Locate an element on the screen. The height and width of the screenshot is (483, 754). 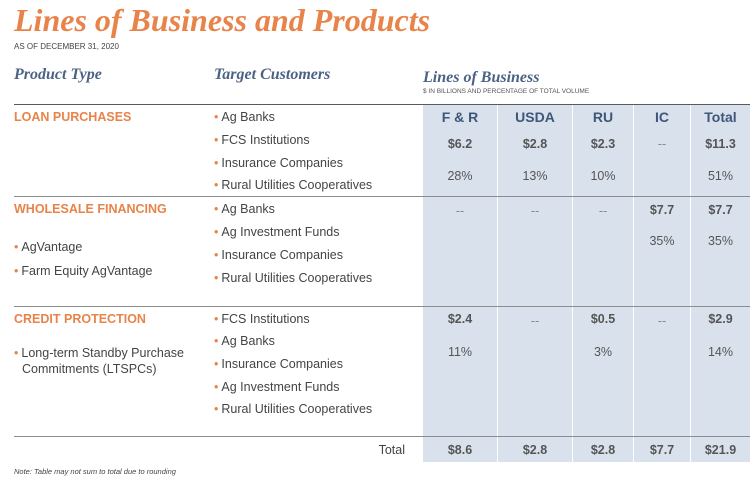
product-item: • Long-term Standby Purchase is located at coordinates (99, 353).